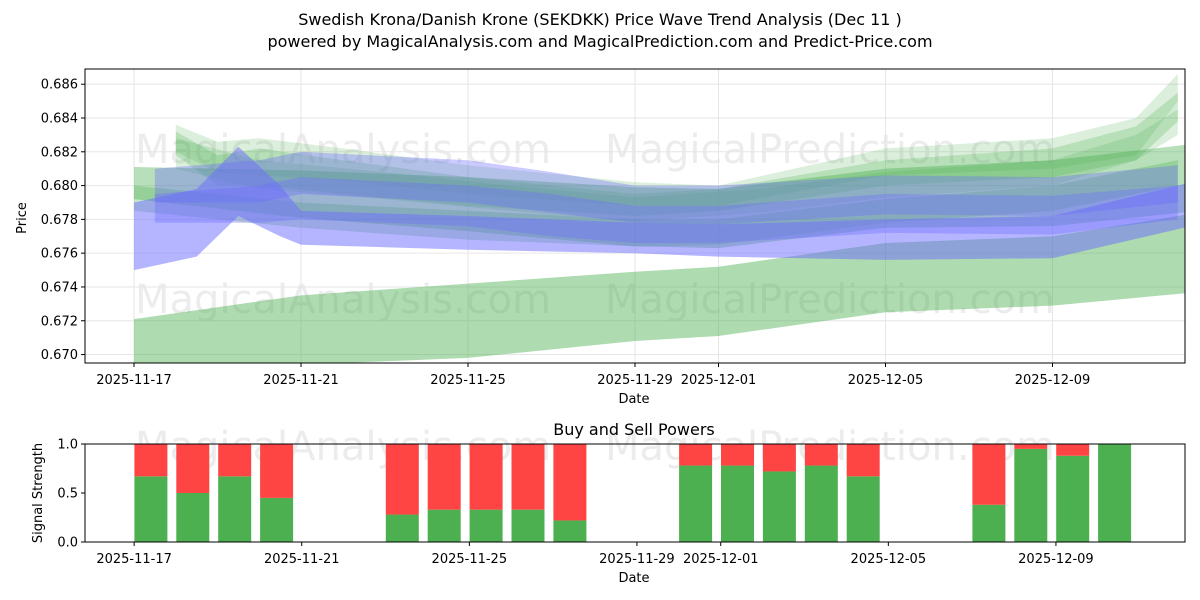 The width and height of the screenshot is (1200, 600). Describe the element at coordinates (889, 559) in the screenshot. I see `powers-xtick-label: 2025-12-05` at that location.